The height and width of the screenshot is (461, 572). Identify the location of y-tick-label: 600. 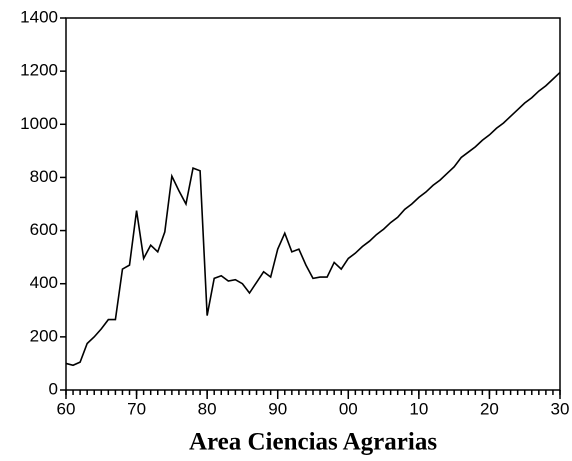
(44, 229).